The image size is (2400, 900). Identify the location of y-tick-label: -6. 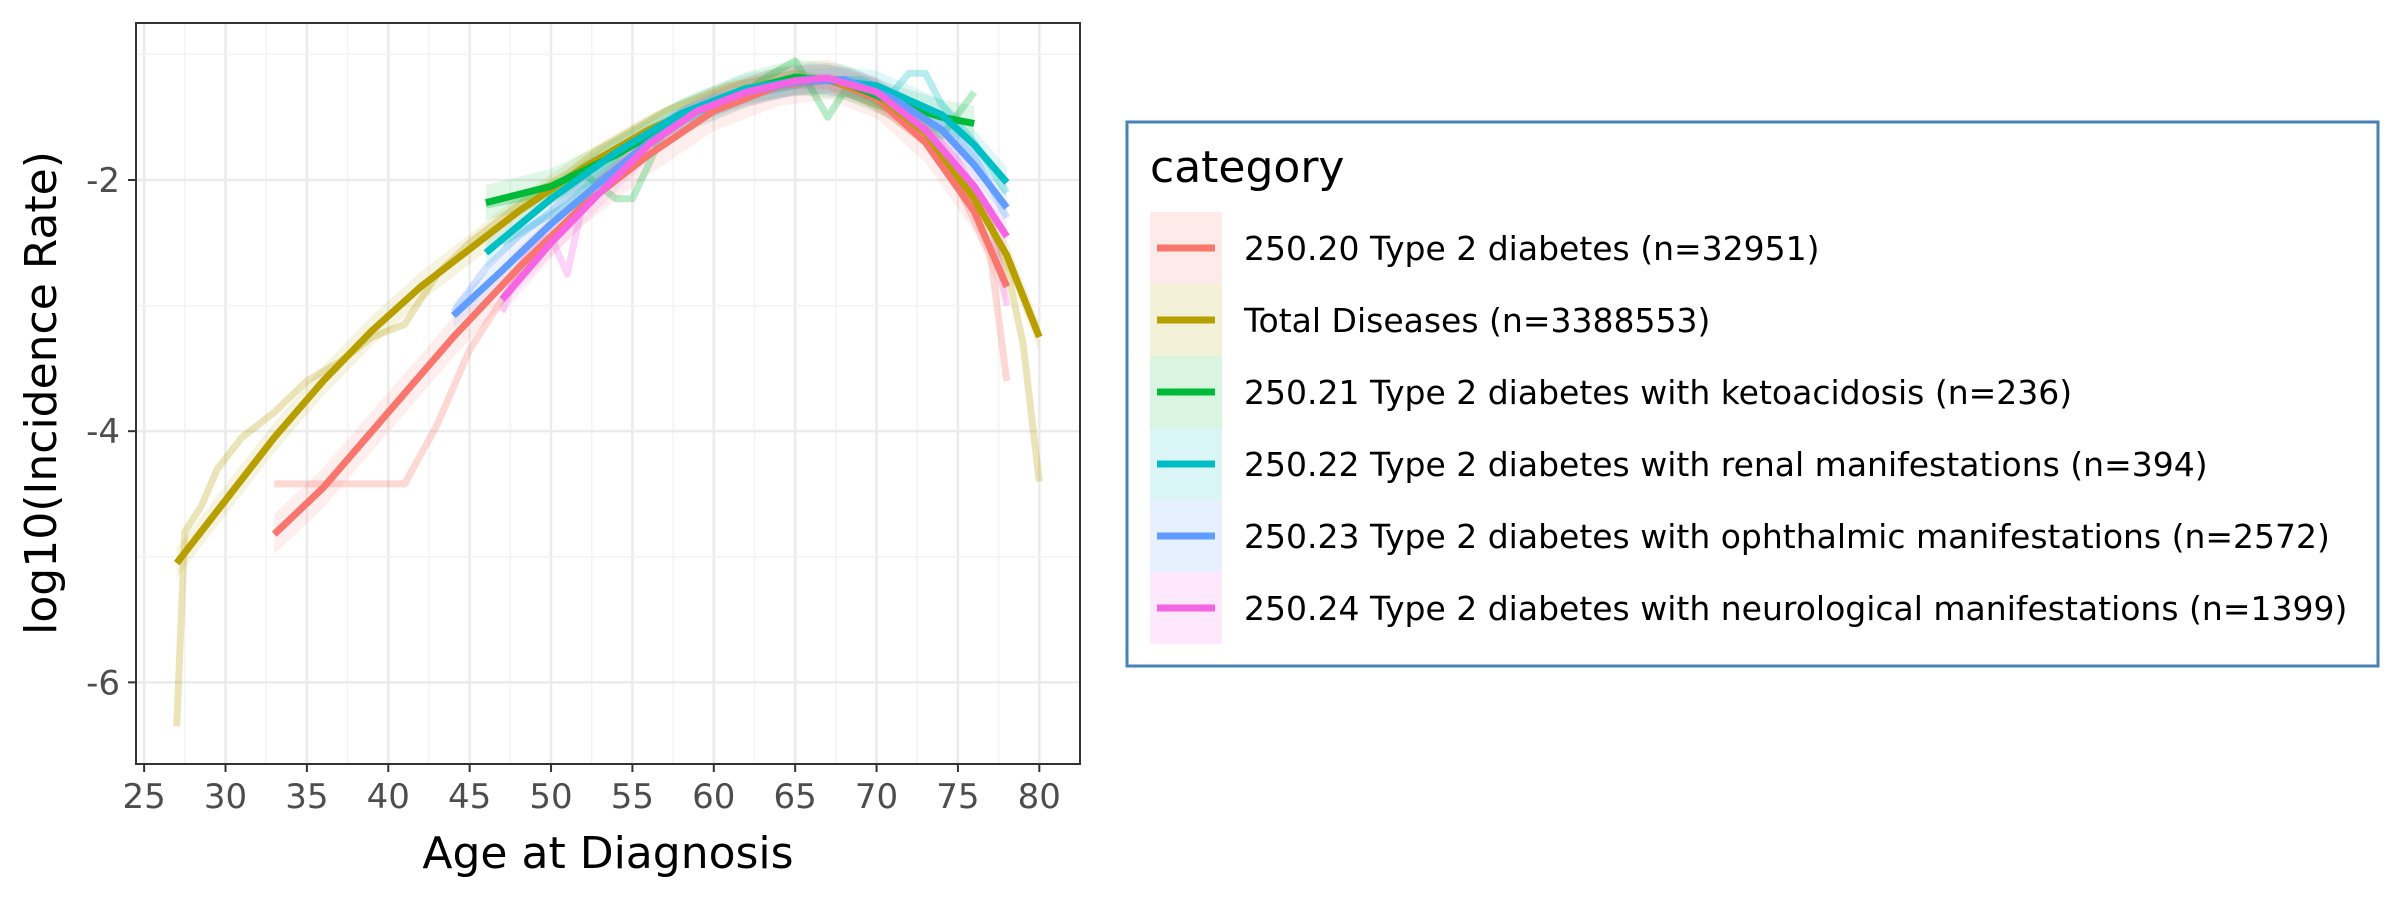
(103, 683).